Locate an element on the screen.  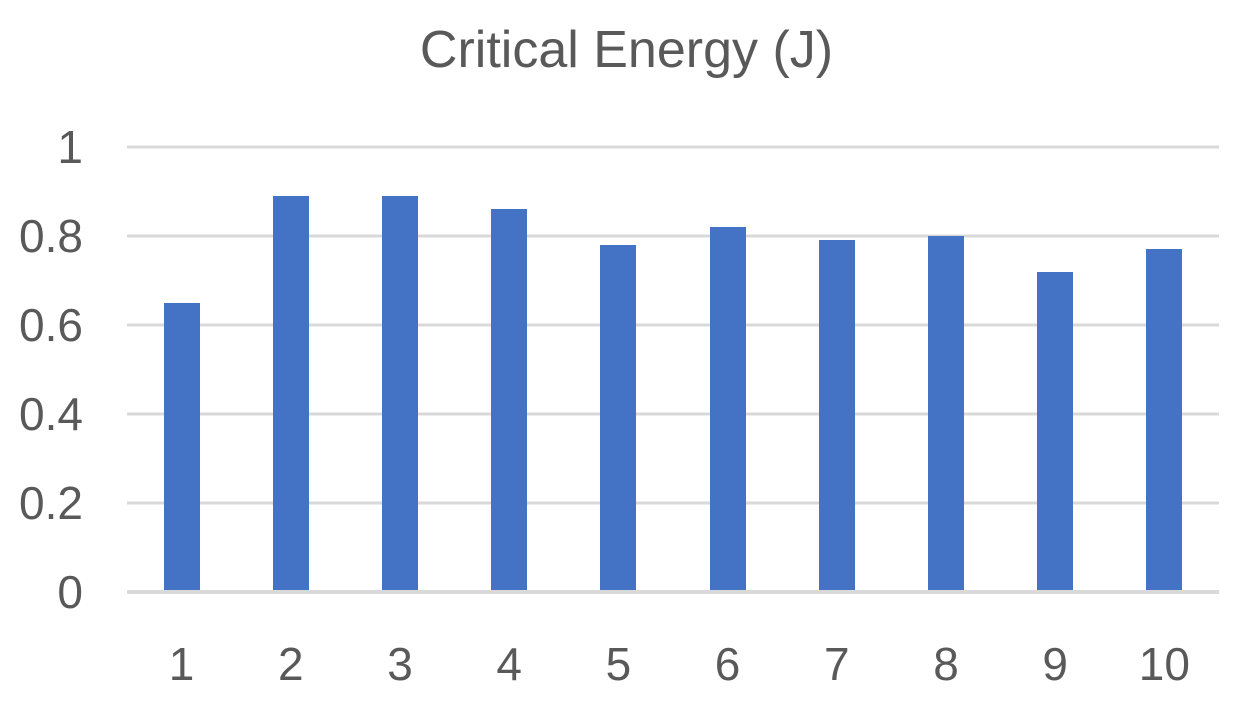
x-tick-label: 9 is located at coordinates (1055, 664).